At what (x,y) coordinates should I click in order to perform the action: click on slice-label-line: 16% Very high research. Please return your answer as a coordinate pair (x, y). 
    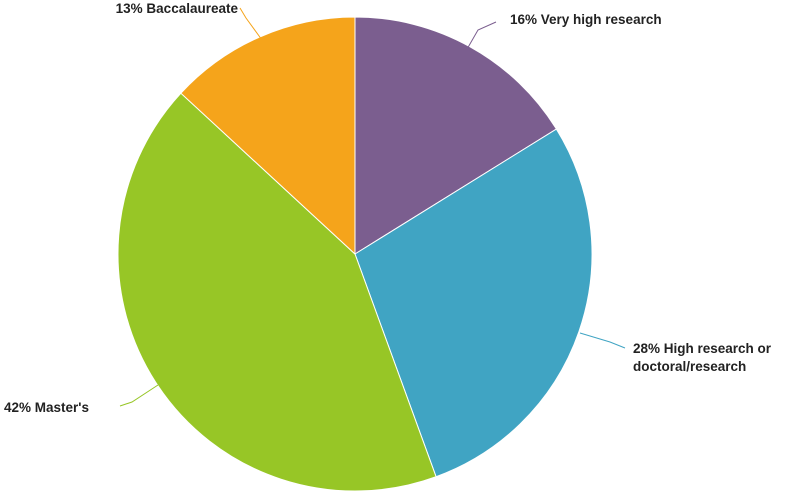
    Looking at the image, I should click on (586, 19).